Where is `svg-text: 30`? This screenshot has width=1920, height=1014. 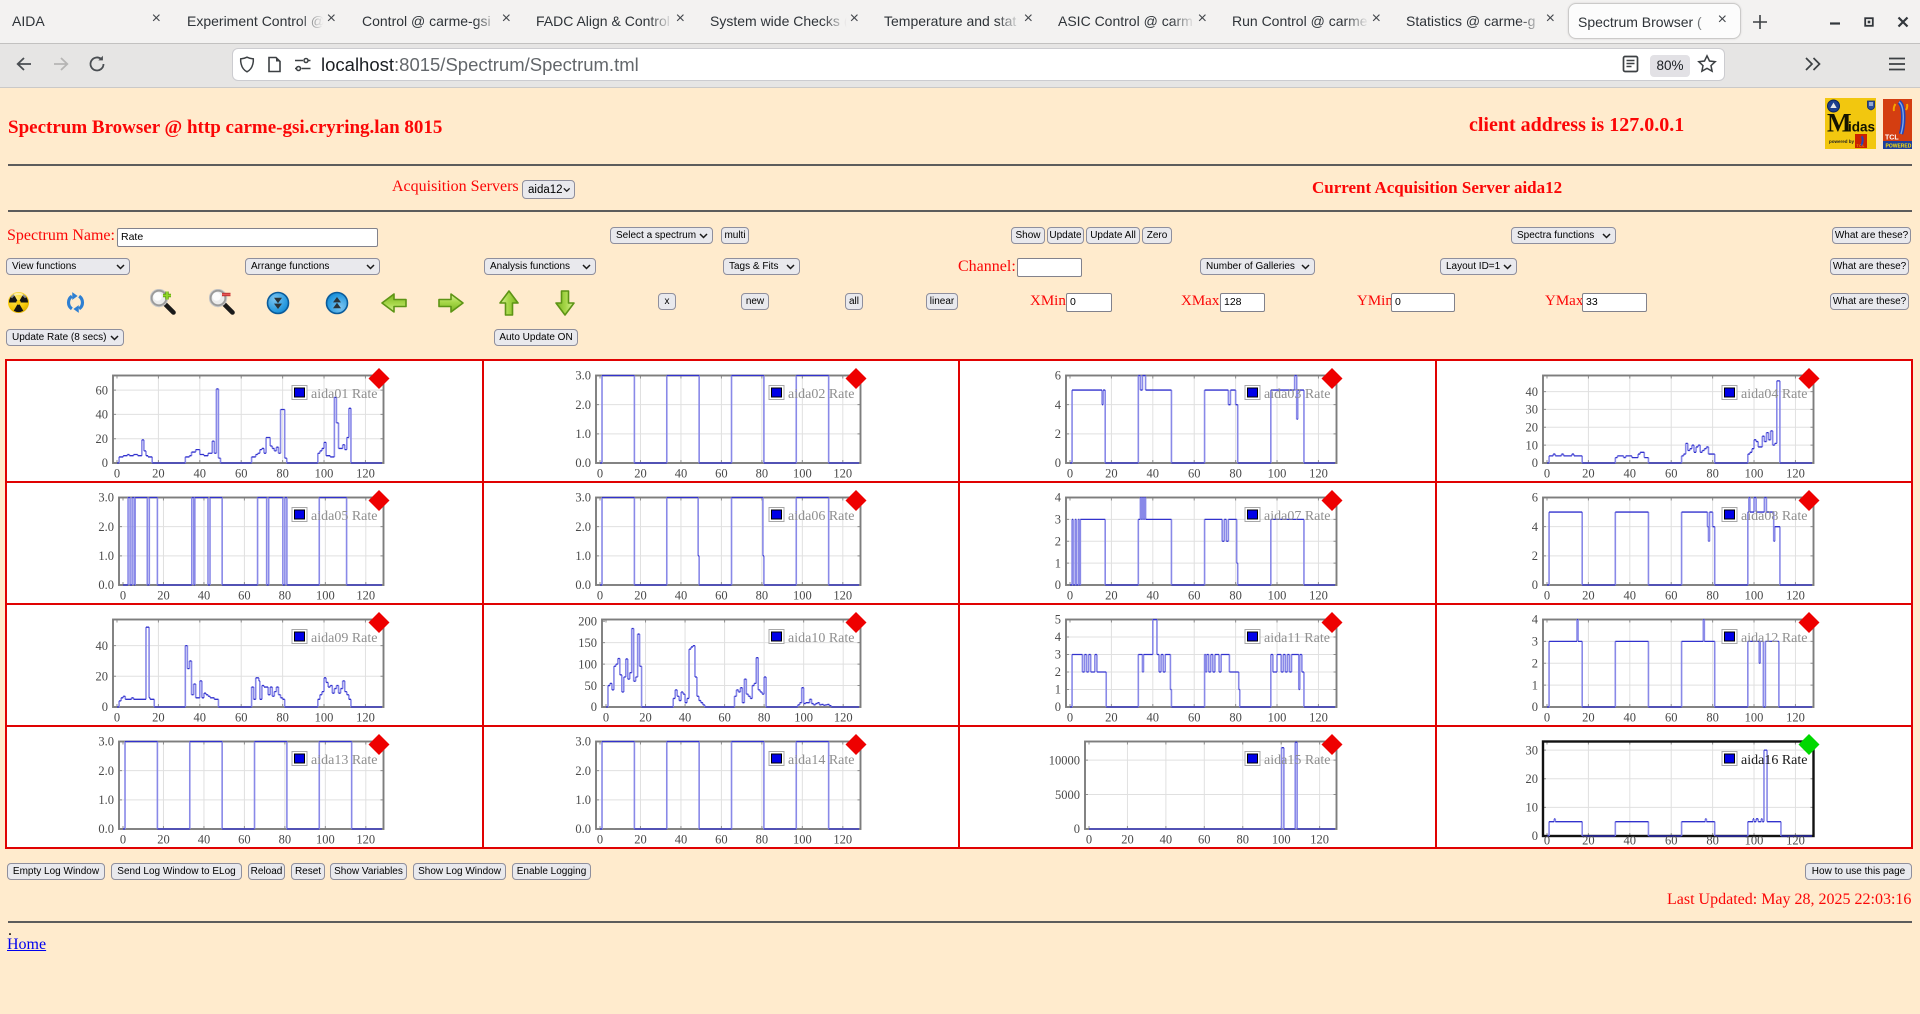 svg-text: 30 is located at coordinates (1531, 410).